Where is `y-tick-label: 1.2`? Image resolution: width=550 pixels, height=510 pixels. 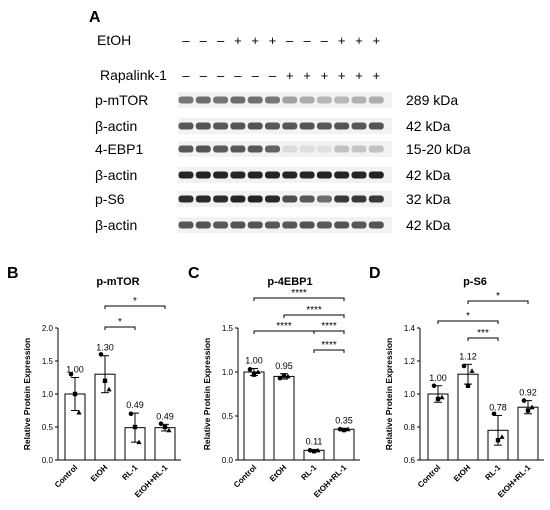 y-tick-label: 1.2 is located at coordinates (410, 361).